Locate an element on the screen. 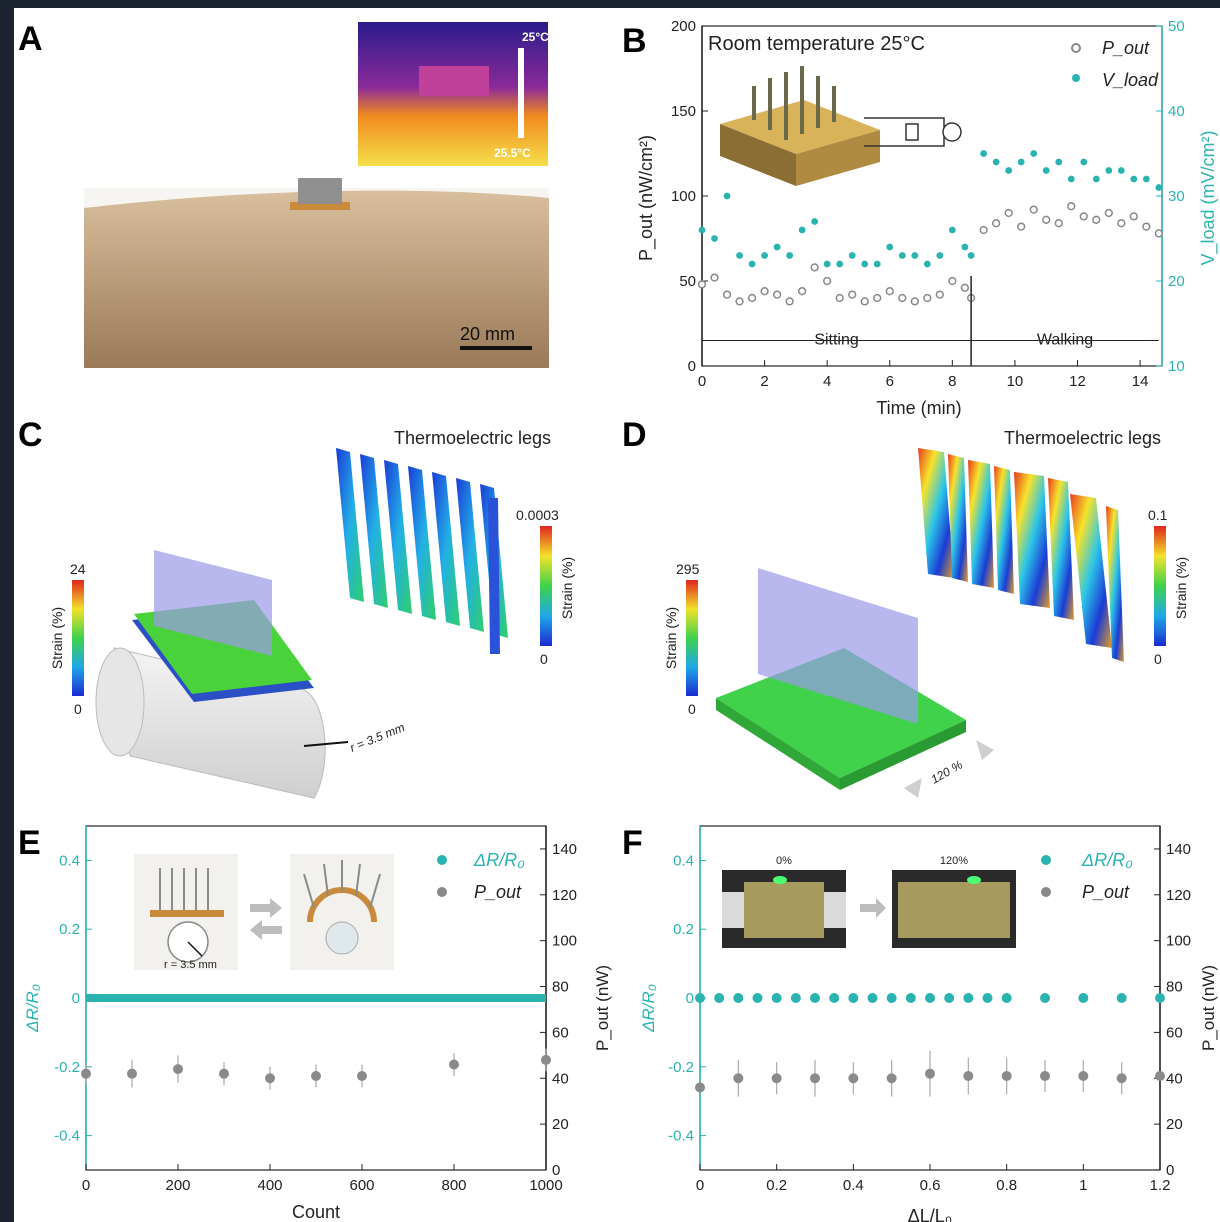  x-tick-label: 400 is located at coordinates (269, 1185).